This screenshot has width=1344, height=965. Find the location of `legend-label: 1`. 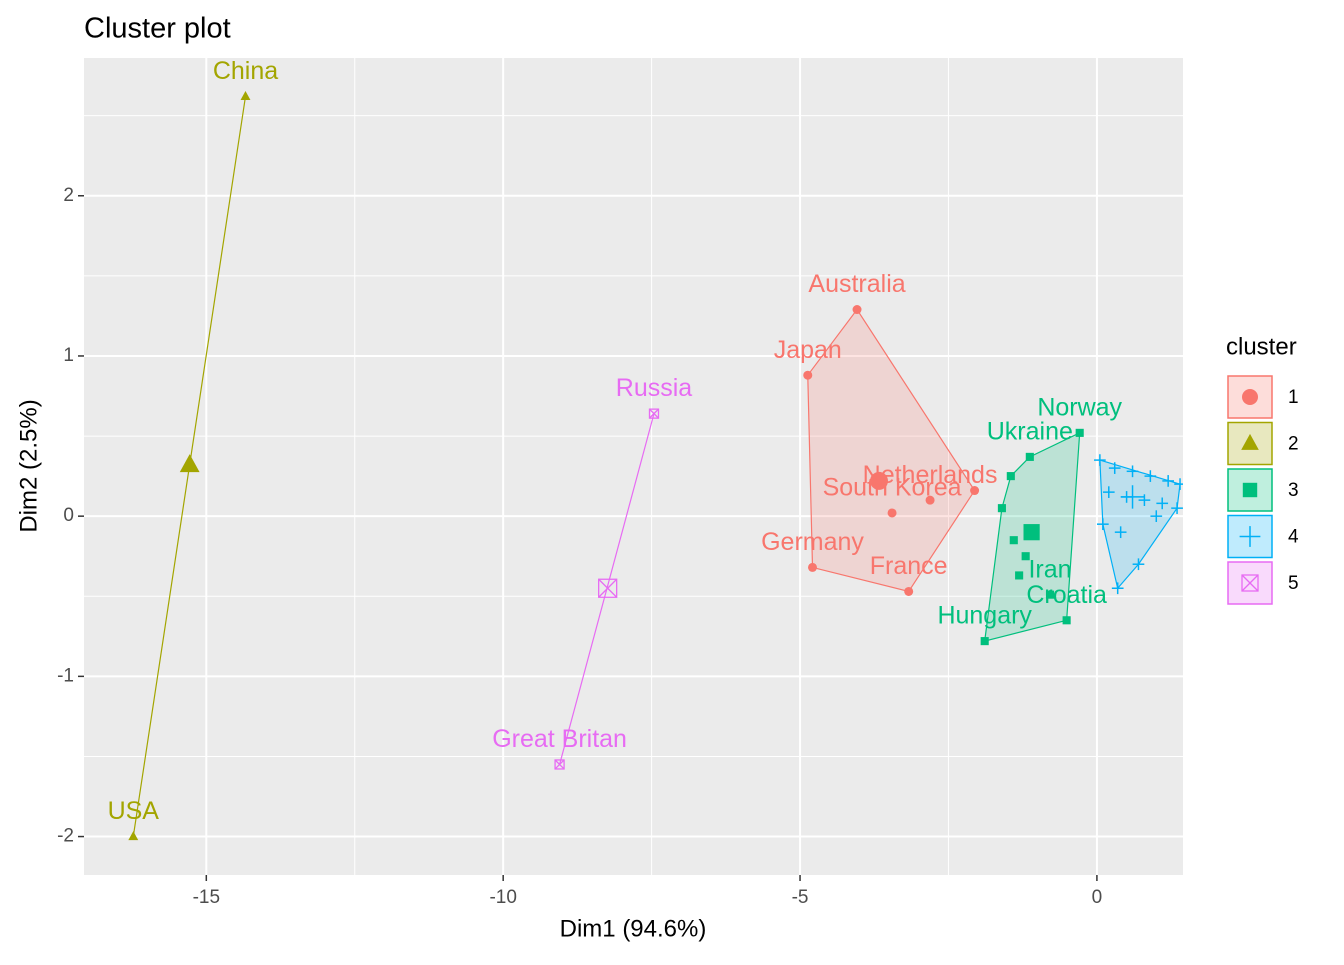

legend-label: 1 is located at coordinates (1293, 397).